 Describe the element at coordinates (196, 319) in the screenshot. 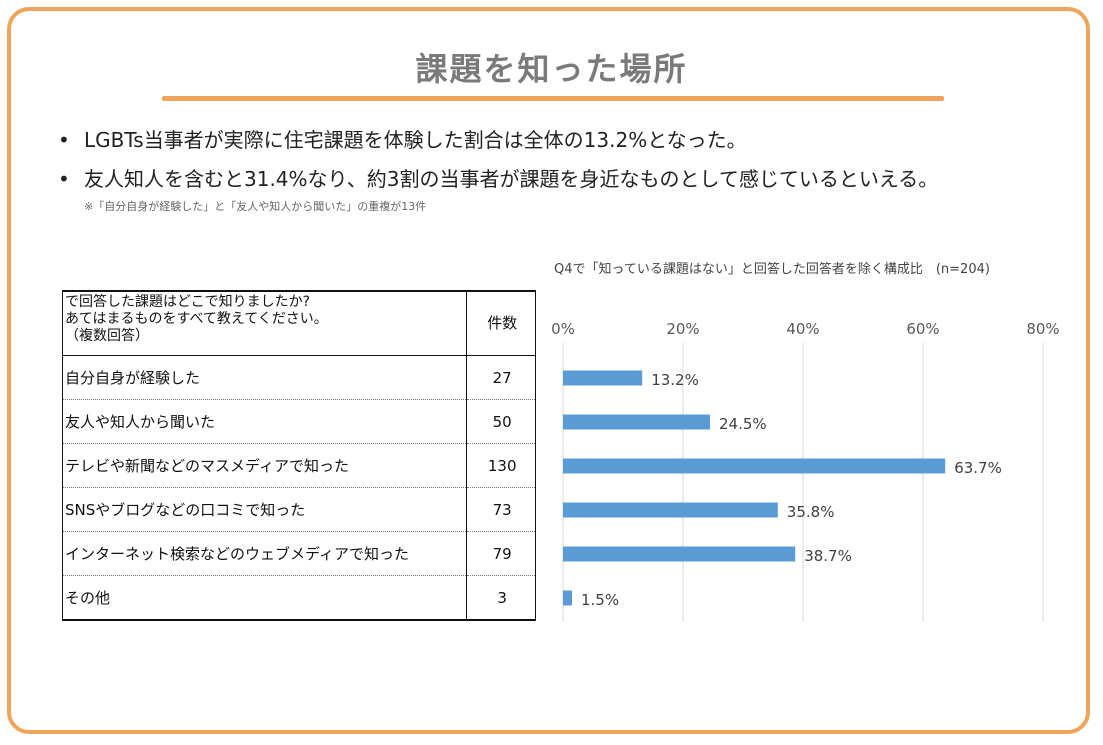

I see `question-line-2: あてはまるものをすべて教えてください。` at that location.